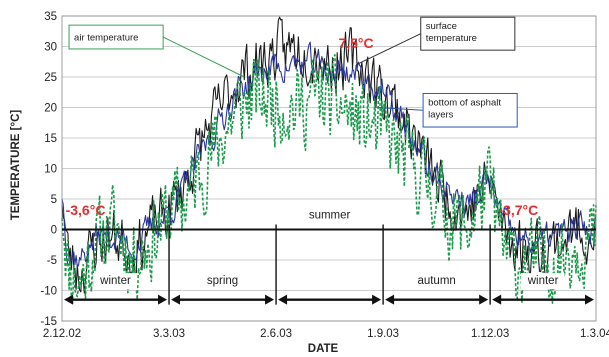 The height and width of the screenshot is (357, 609). Describe the element at coordinates (50, 139) in the screenshot. I see `y-tick-label: 15` at that location.